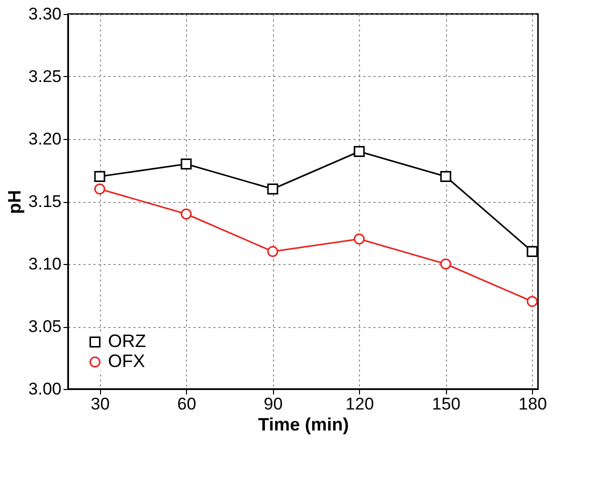 The height and width of the screenshot is (497, 600). What do you see at coordinates (186, 404) in the screenshot?
I see `x-tick-label: 60` at bounding box center [186, 404].